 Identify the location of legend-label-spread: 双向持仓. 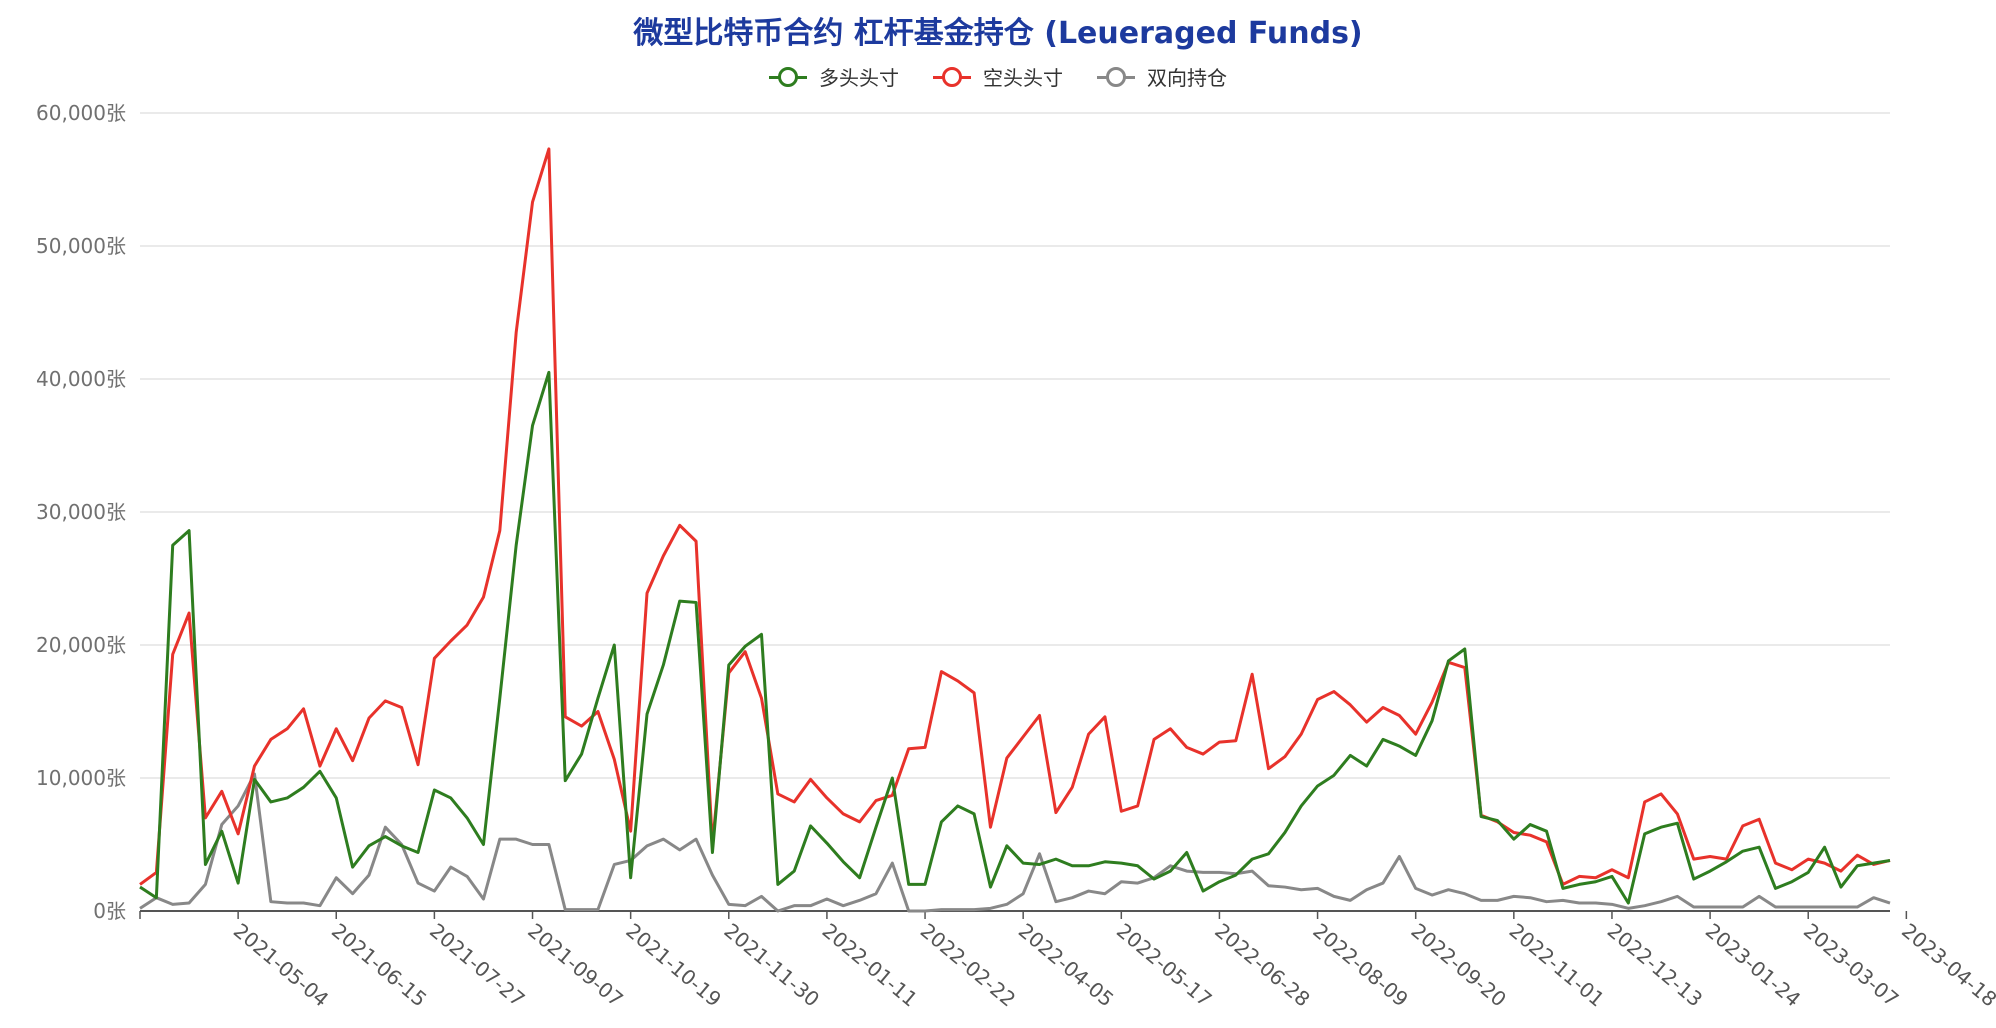
(1187, 78).